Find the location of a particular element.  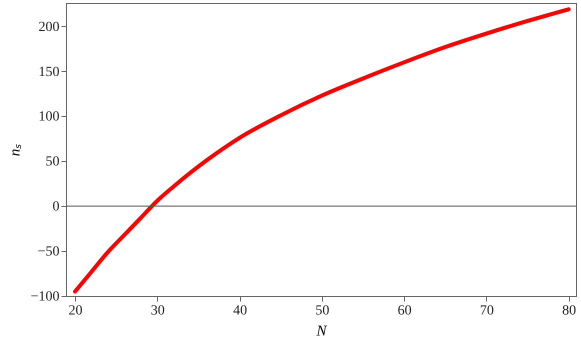

x-tick-label: 80 is located at coordinates (569, 311).